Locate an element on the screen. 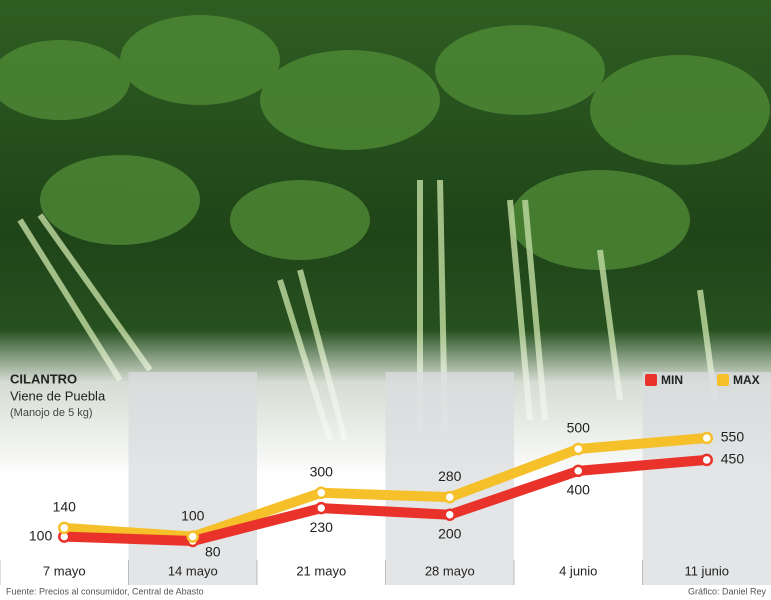 This screenshot has height=600, width=771. chart-subtitle: Viene de Puebla is located at coordinates (58, 395).